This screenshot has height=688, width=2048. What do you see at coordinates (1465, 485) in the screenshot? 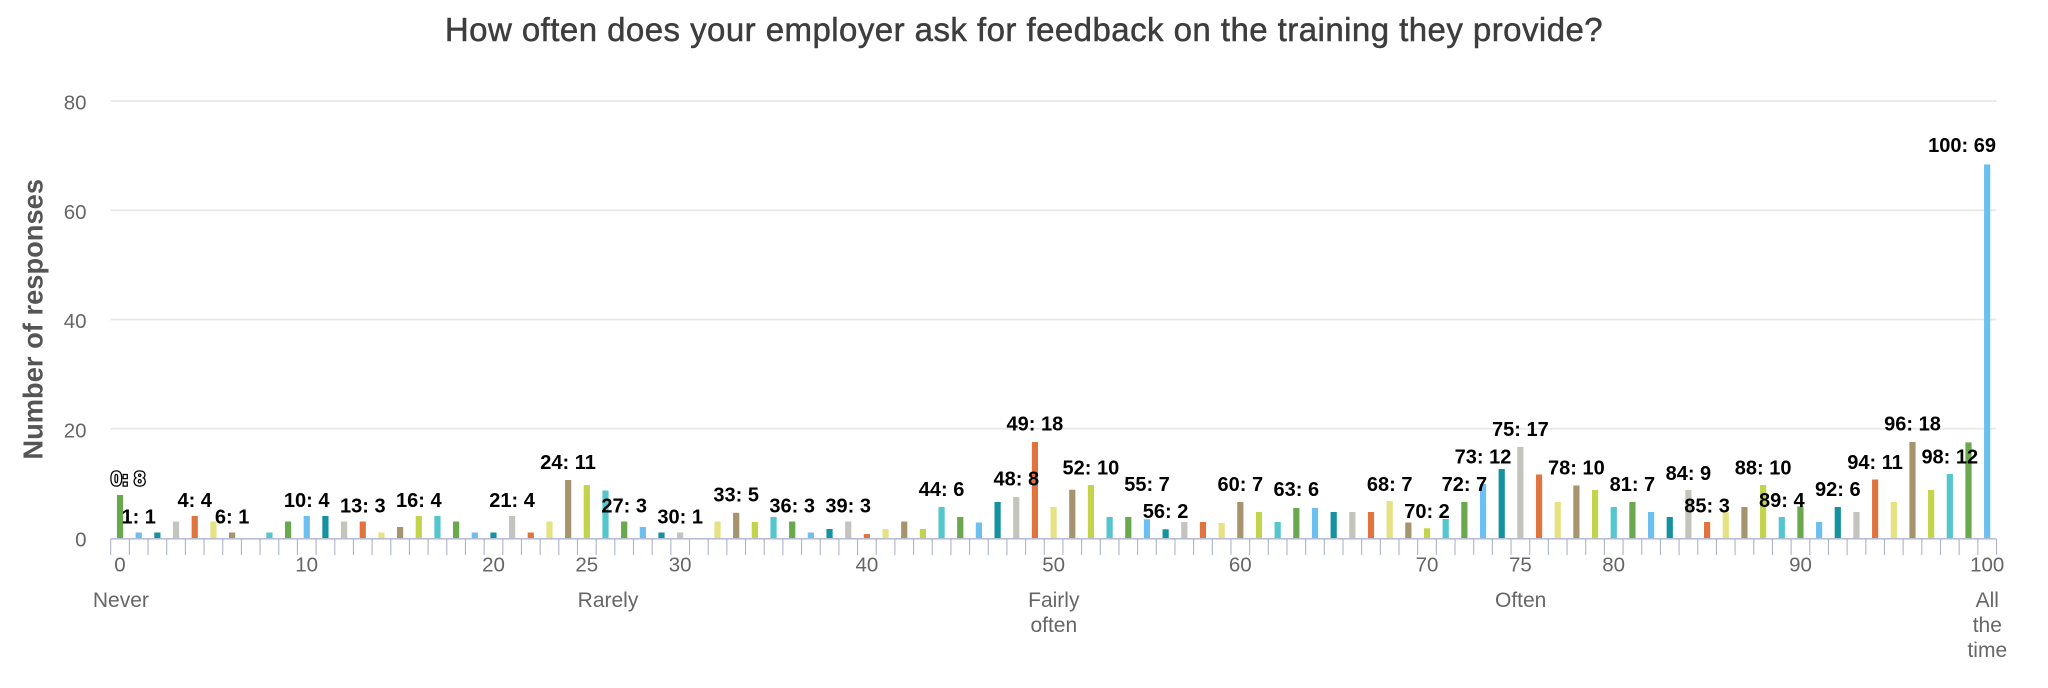
I see `svg-text: 72: 7` at bounding box center [1465, 485].